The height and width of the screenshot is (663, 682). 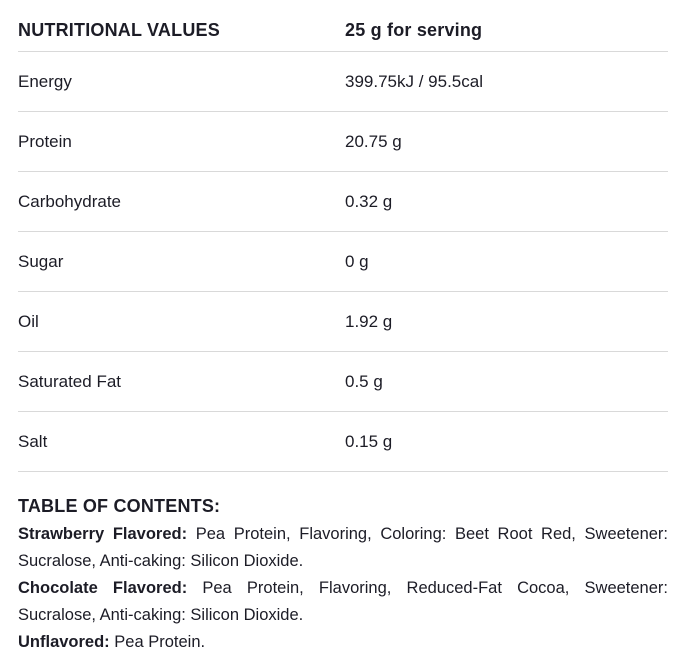 I want to click on table-row: Sugar 0 g, so click(x=343, y=262).